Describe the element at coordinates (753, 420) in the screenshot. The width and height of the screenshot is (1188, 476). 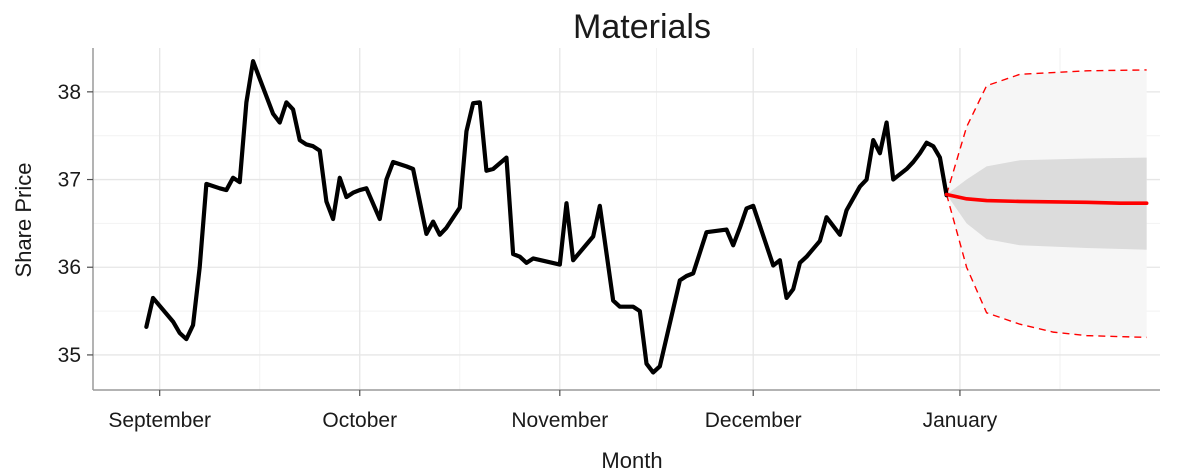
I see `x-tick-label: December` at that location.